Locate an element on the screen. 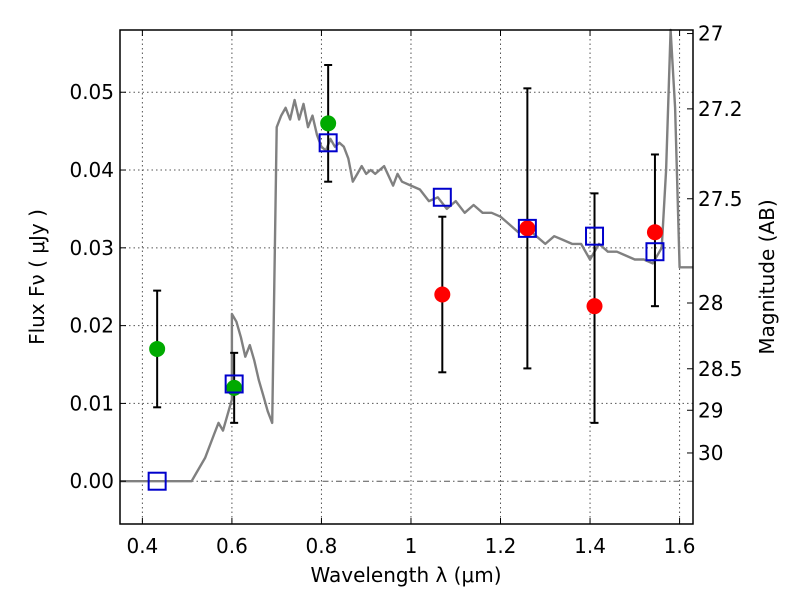 This screenshot has width=800, height=600. x-axis-label: Wavelength λ (μm) is located at coordinates (405, 575).